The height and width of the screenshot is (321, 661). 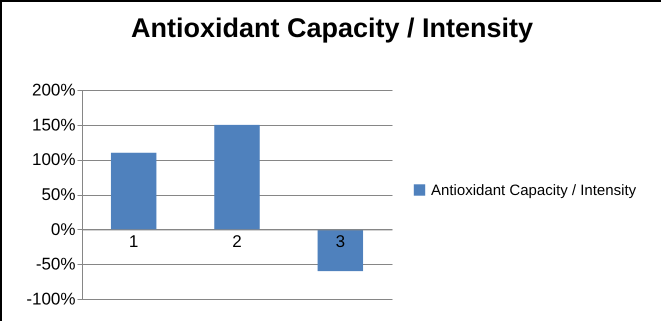 I want to click on y-tick-label: 150%, so click(x=54, y=124).